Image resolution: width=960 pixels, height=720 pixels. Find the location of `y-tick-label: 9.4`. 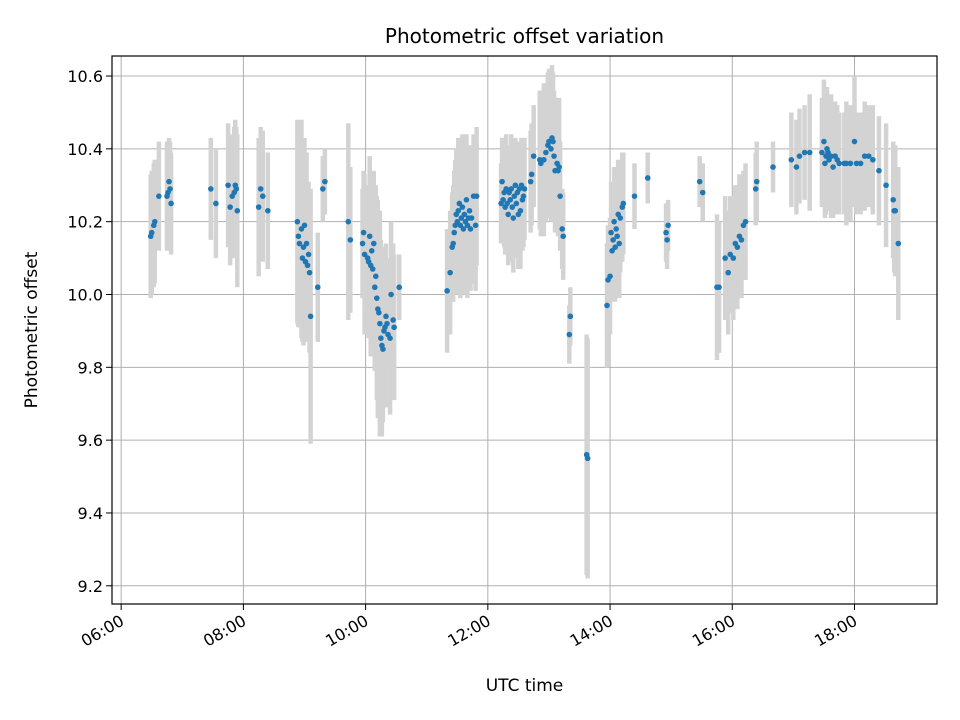

y-tick-label: 9.4 is located at coordinates (90, 513).